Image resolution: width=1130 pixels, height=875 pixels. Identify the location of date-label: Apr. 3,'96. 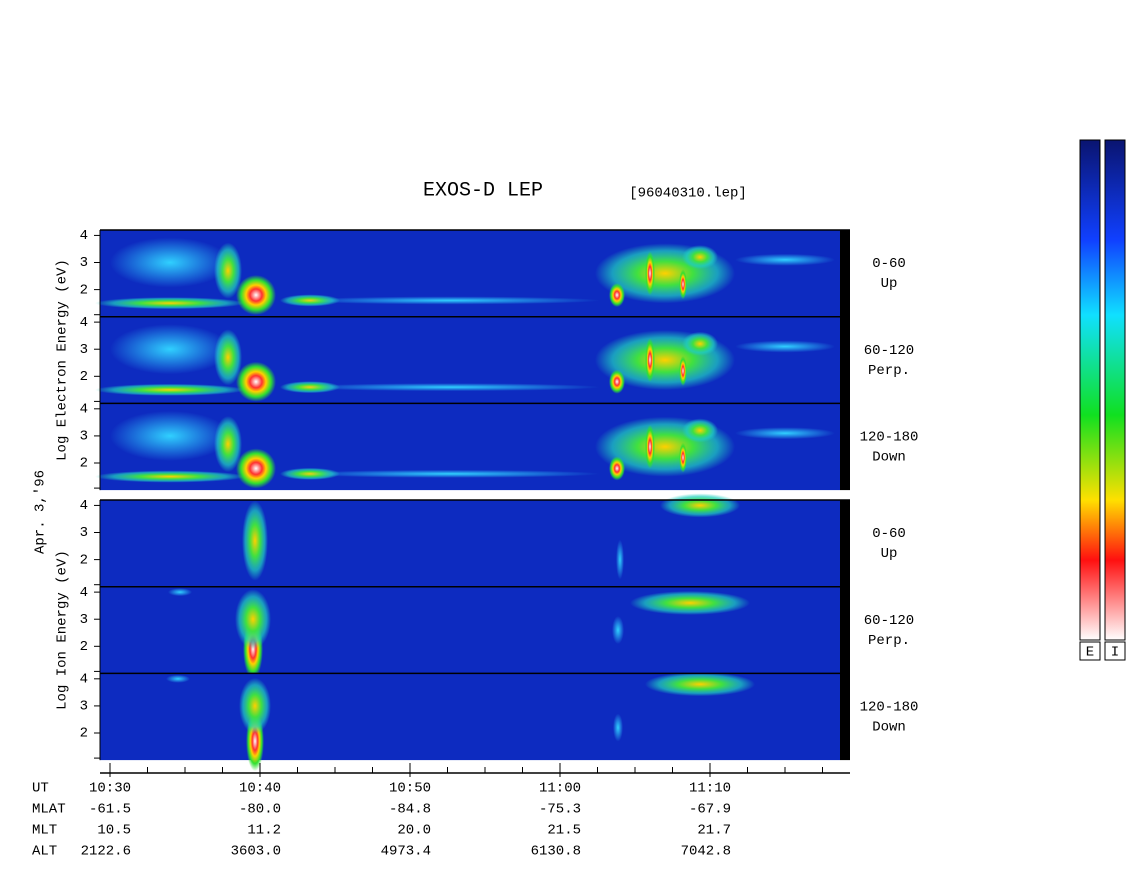
(41, 512).